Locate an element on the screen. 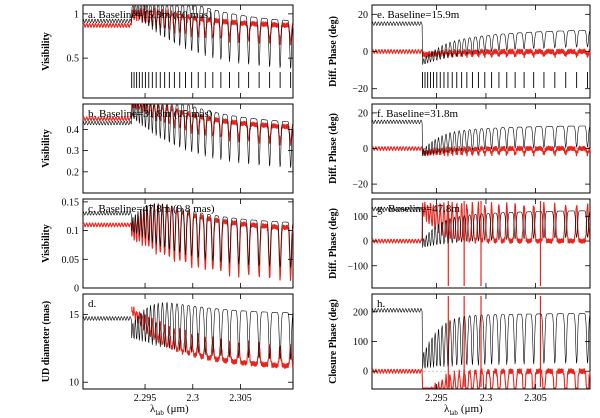 This screenshot has width=600, height=418. series-observed-c is located at coordinates (188, 242).